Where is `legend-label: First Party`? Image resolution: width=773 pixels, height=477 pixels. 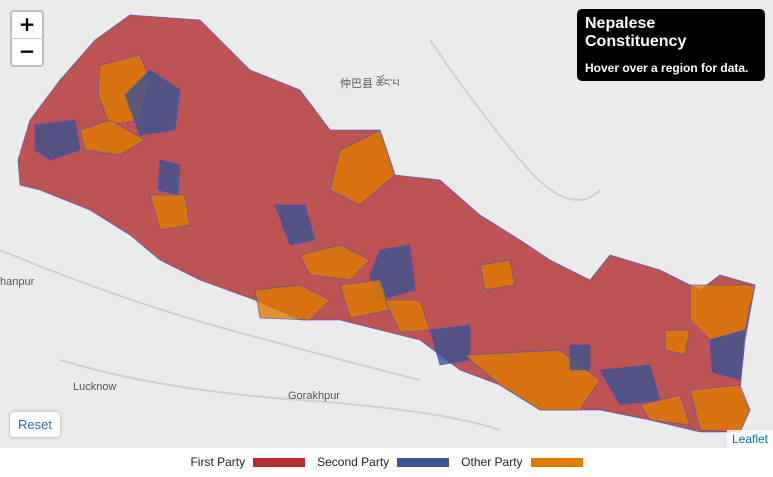 legend-label: First Party is located at coordinates (218, 462).